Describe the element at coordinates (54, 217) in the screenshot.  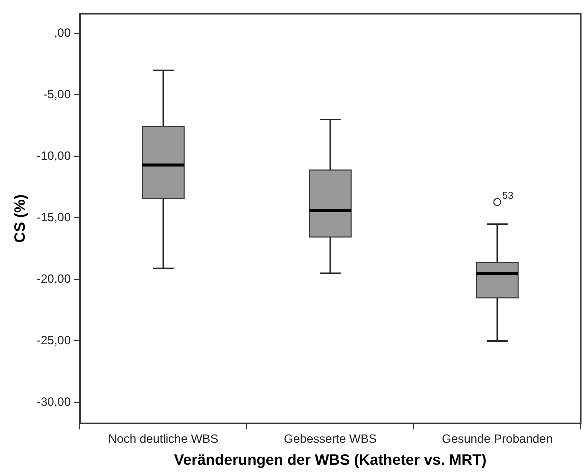
I see `y-tick-label: -15,00` at that location.